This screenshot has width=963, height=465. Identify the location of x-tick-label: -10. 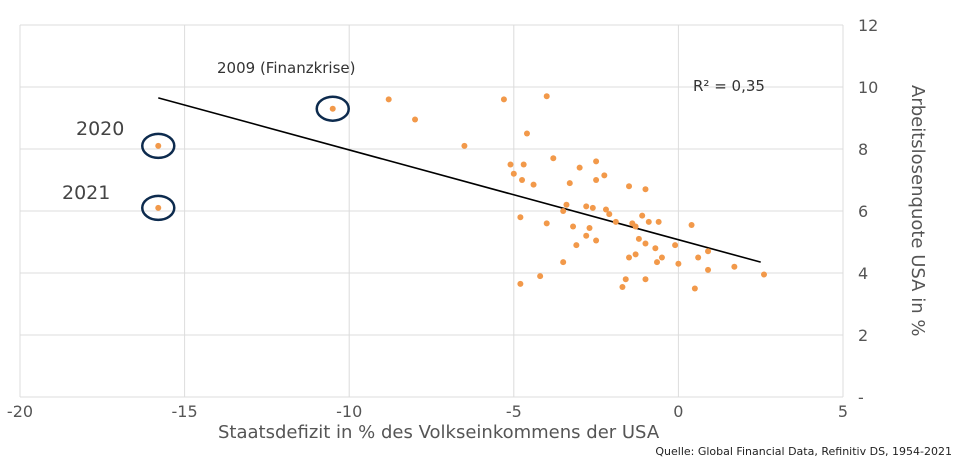
(349, 411).